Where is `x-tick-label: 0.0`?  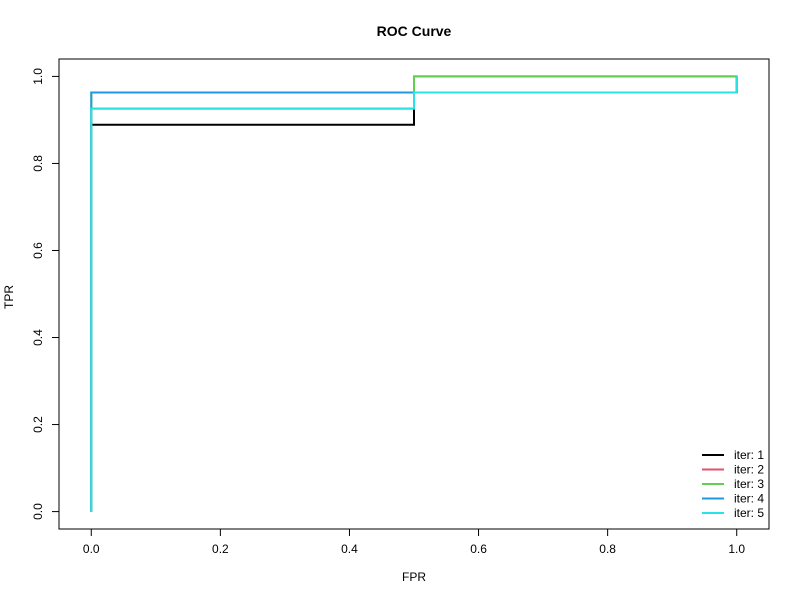
x-tick-label: 0.0 is located at coordinates (91, 549).